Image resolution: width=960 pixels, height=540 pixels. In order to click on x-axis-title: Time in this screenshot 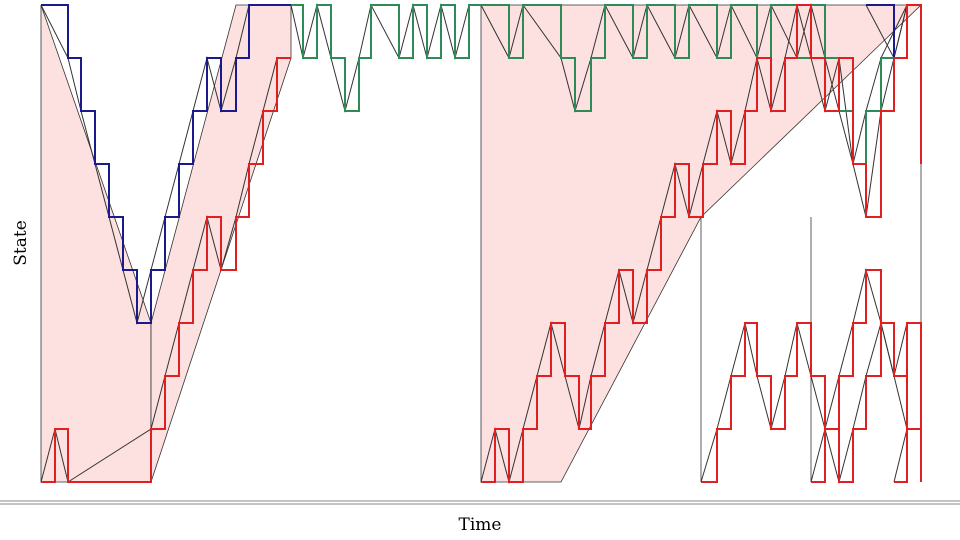, I will do `click(480, 525)`.